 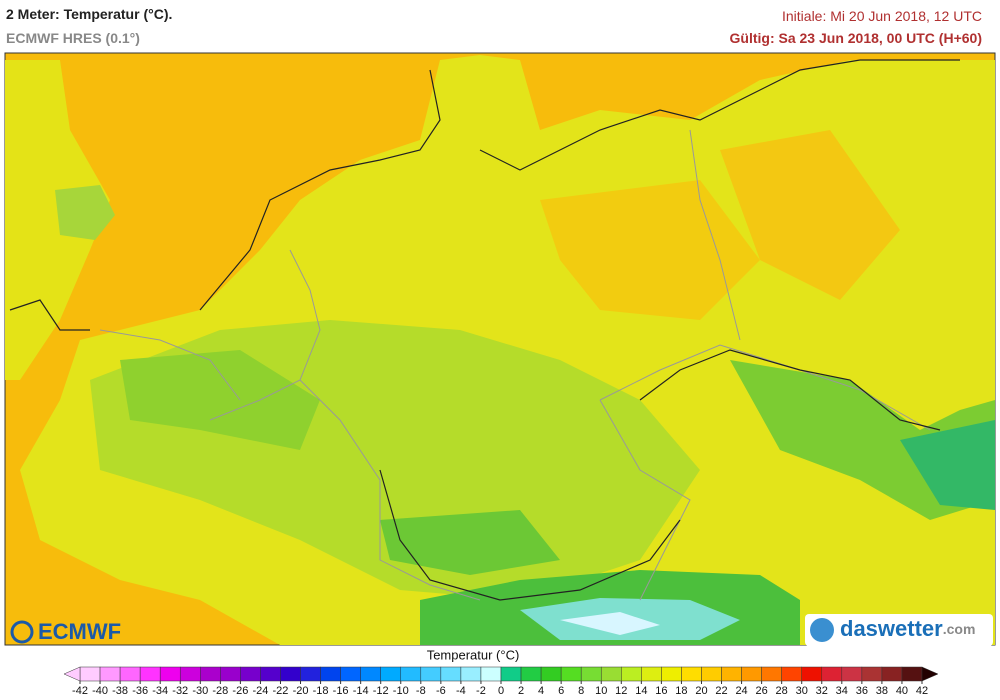 What do you see at coordinates (862, 691) in the screenshot?
I see `colorbar-tick-label: 36` at bounding box center [862, 691].